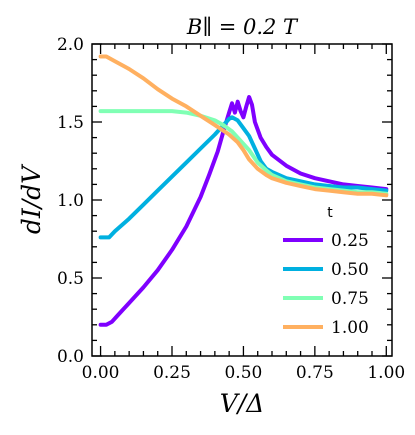 Image resolution: width=415 pixels, height=435 pixels. Describe the element at coordinates (31, 198) in the screenshot. I see `y-axis-label: dI/dV` at that location.